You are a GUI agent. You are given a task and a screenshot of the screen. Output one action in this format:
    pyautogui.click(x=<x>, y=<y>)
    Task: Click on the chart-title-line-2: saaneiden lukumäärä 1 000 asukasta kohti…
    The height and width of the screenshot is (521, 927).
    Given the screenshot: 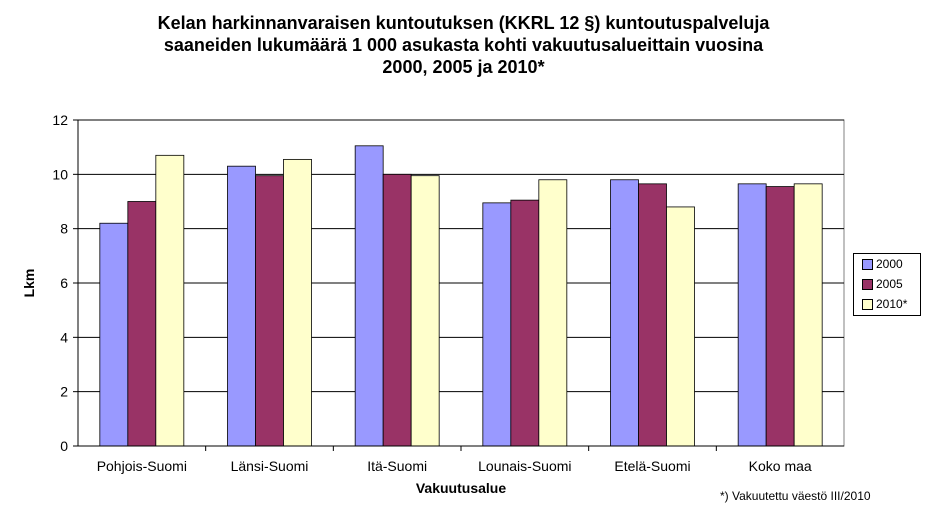 What is the action you would take?
    pyautogui.click(x=463, y=45)
    